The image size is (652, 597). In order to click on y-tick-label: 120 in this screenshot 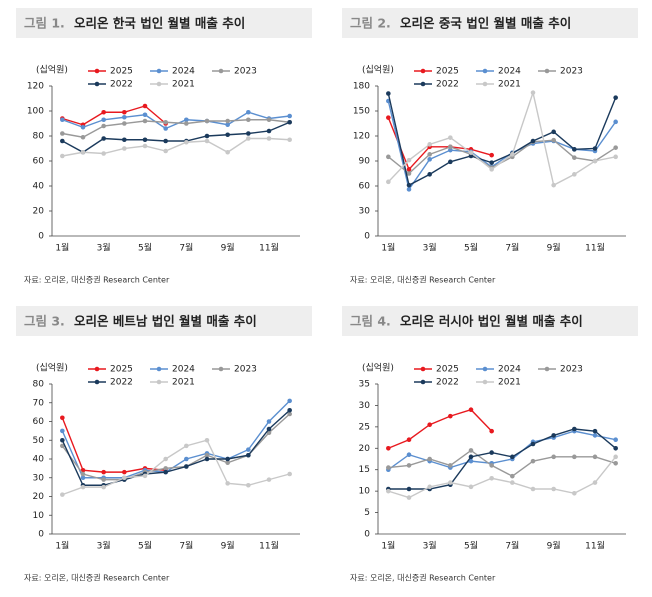, I will do `click(35, 87)`.